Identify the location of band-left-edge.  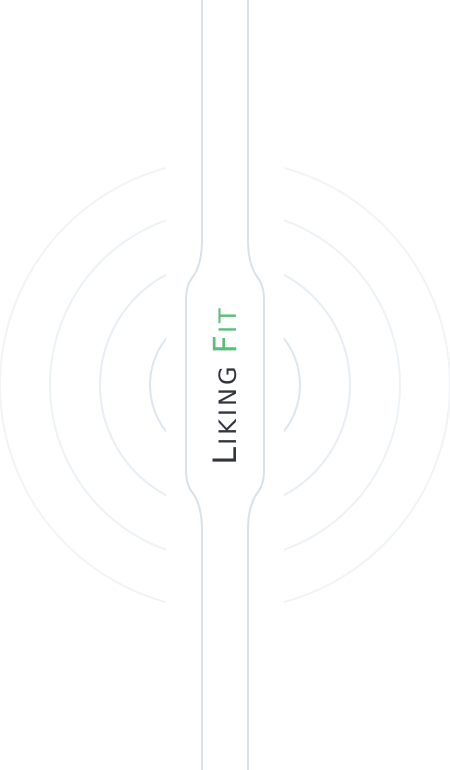
(194, 385).